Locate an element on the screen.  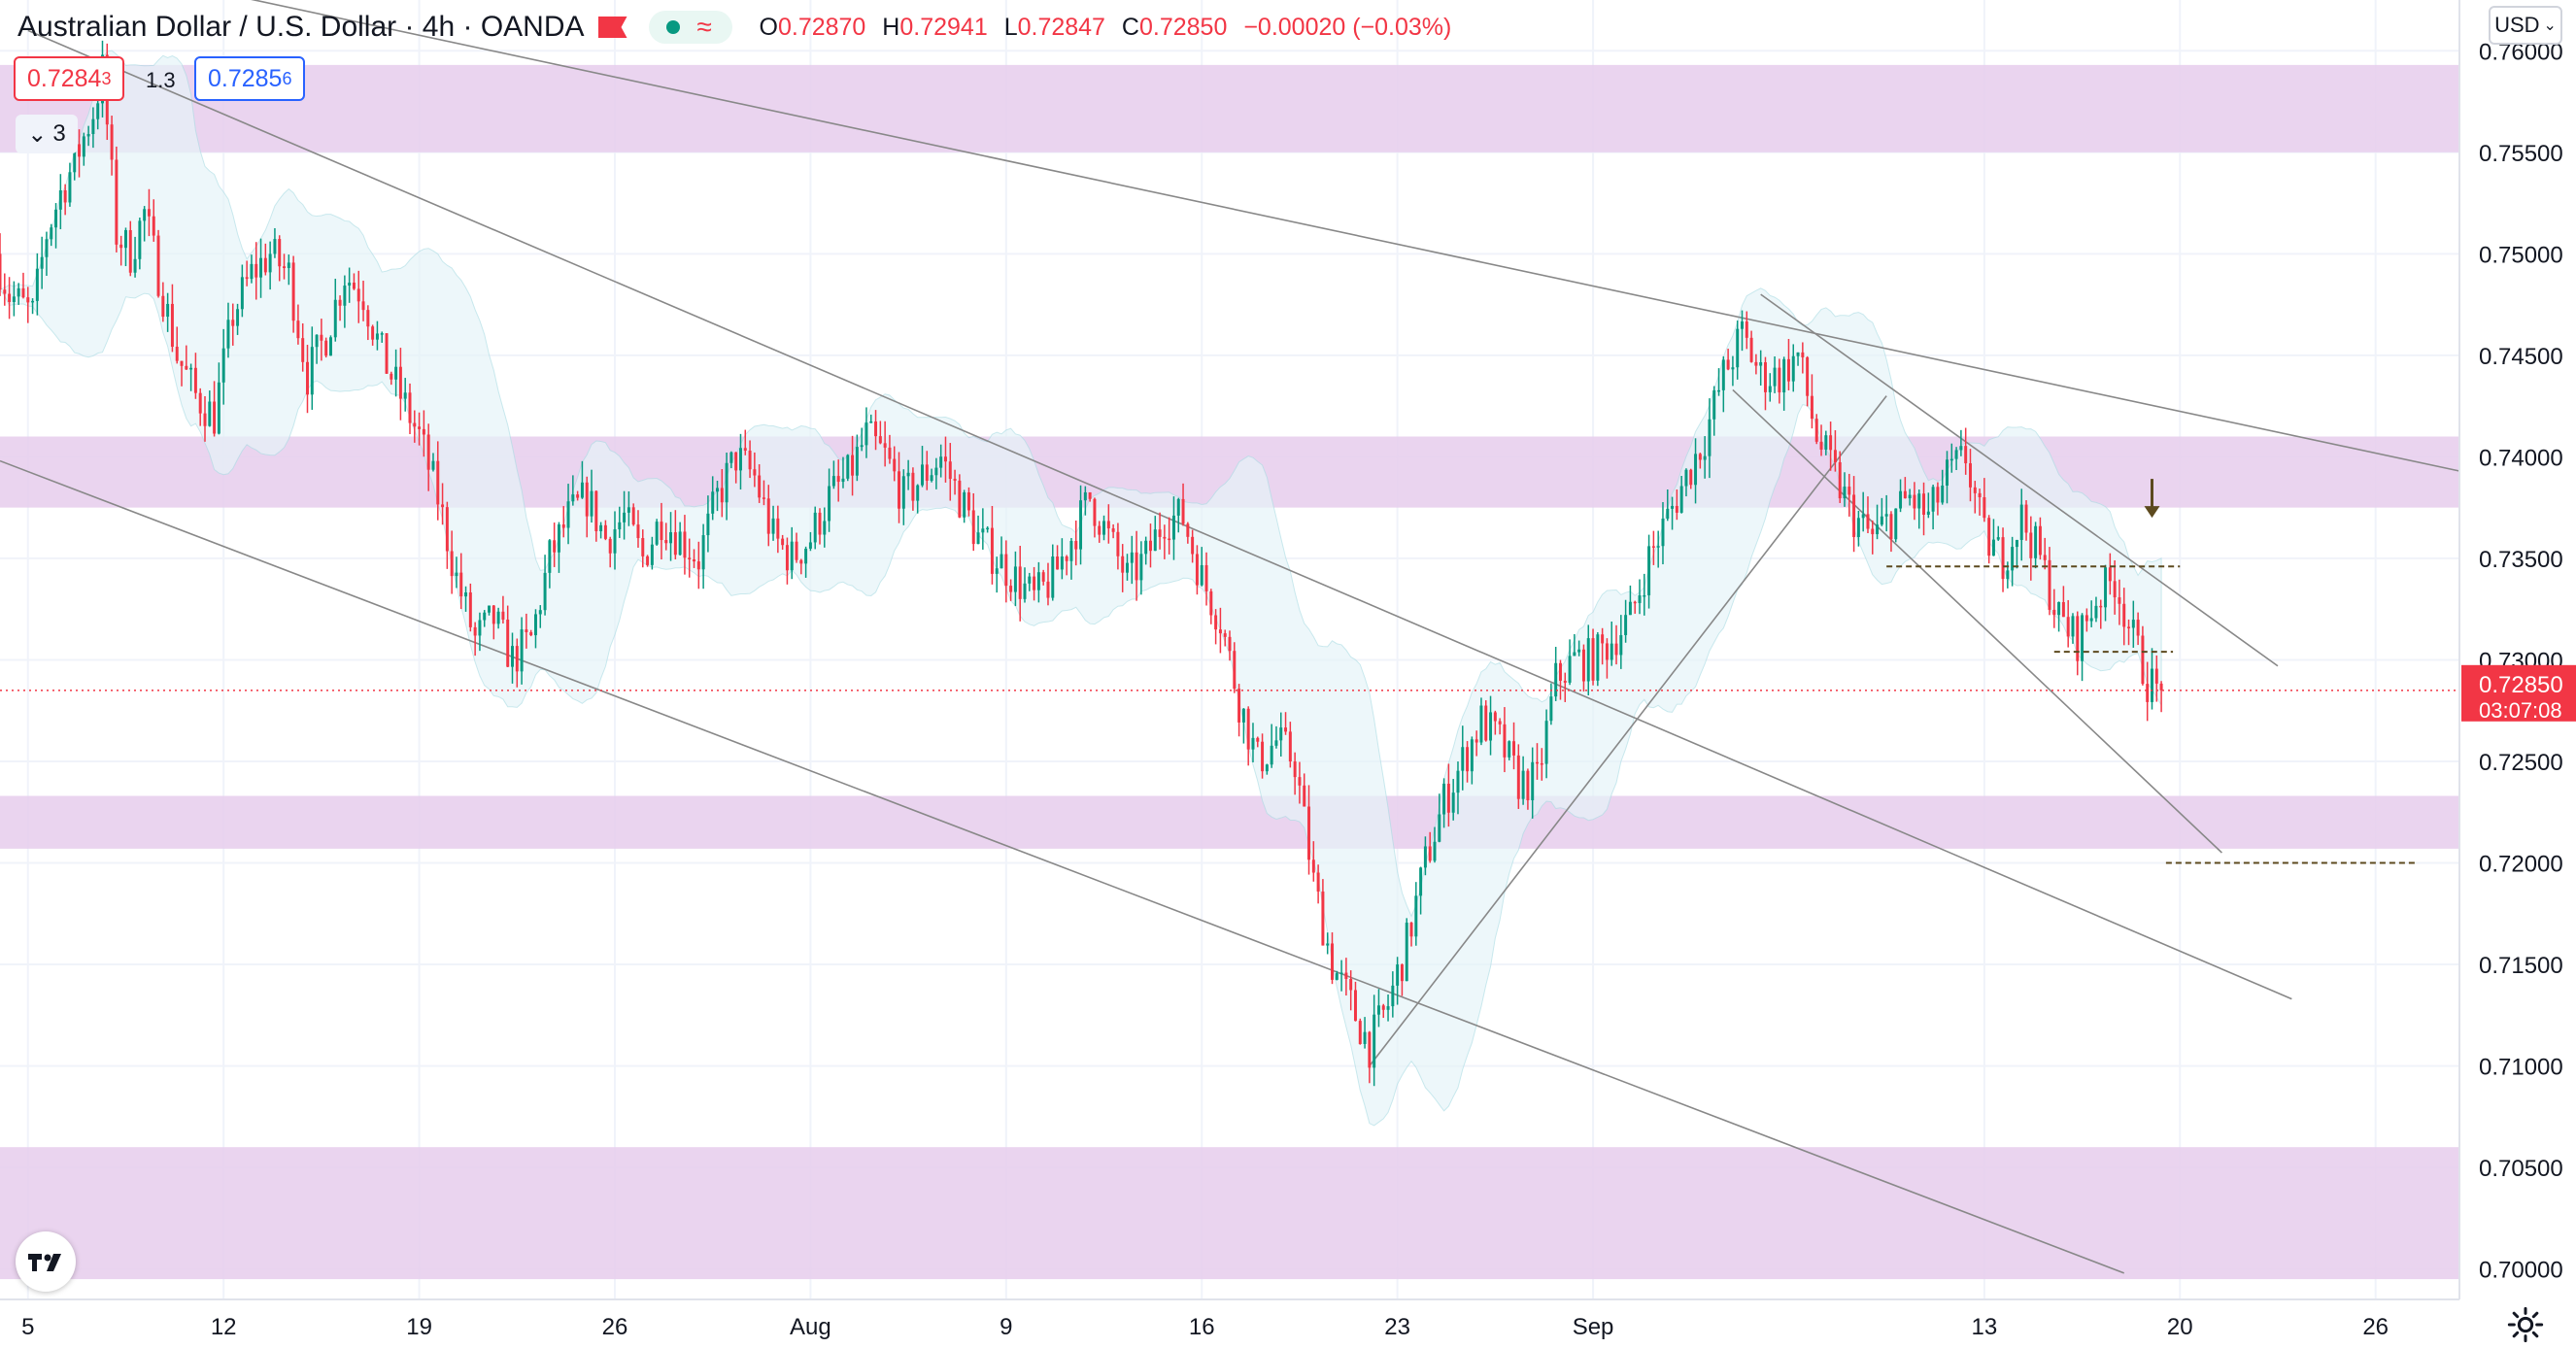
indicators-toggle-button: ⌄ 3 is located at coordinates (47, 134).